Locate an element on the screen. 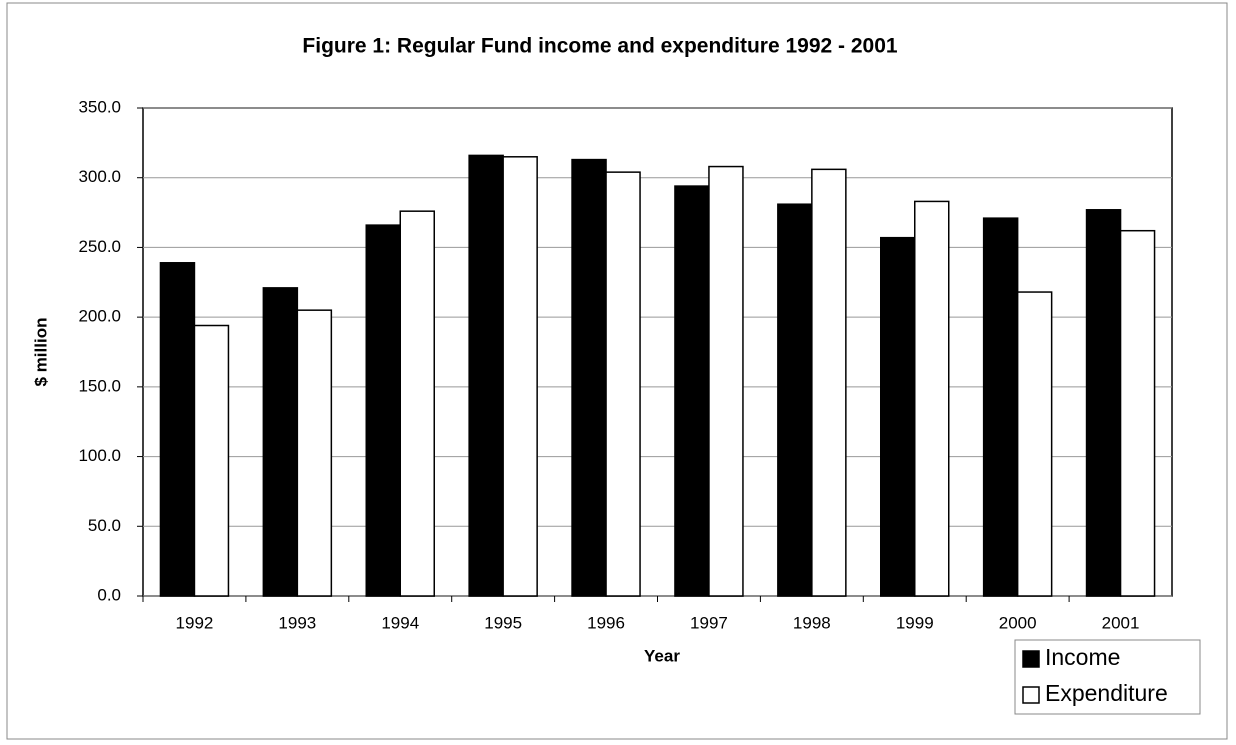  legend-label: Expenditure is located at coordinates (1106, 693).